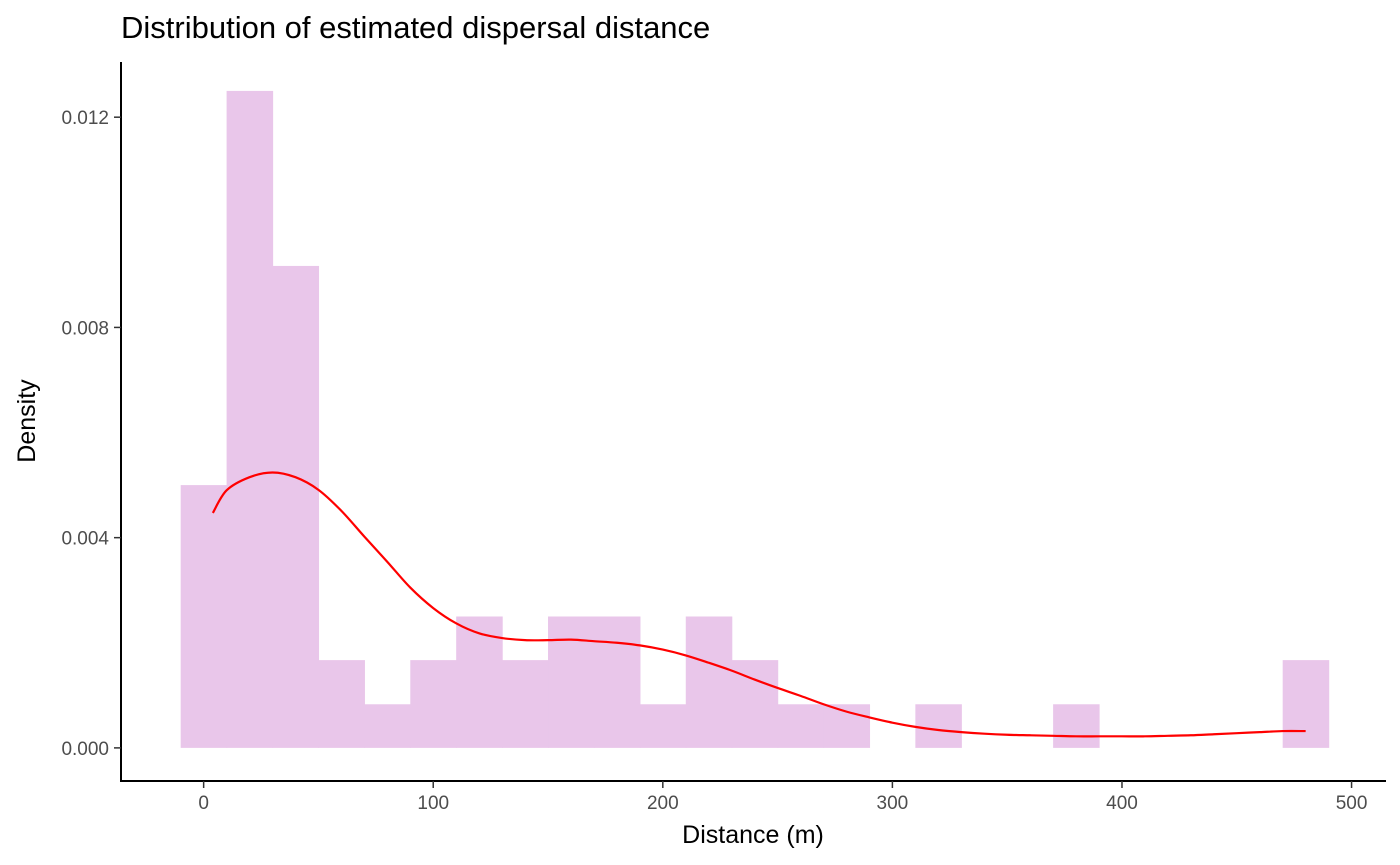 The width and height of the screenshot is (1400, 865). What do you see at coordinates (203, 803) in the screenshot?
I see `x-tick-label: 0` at bounding box center [203, 803].